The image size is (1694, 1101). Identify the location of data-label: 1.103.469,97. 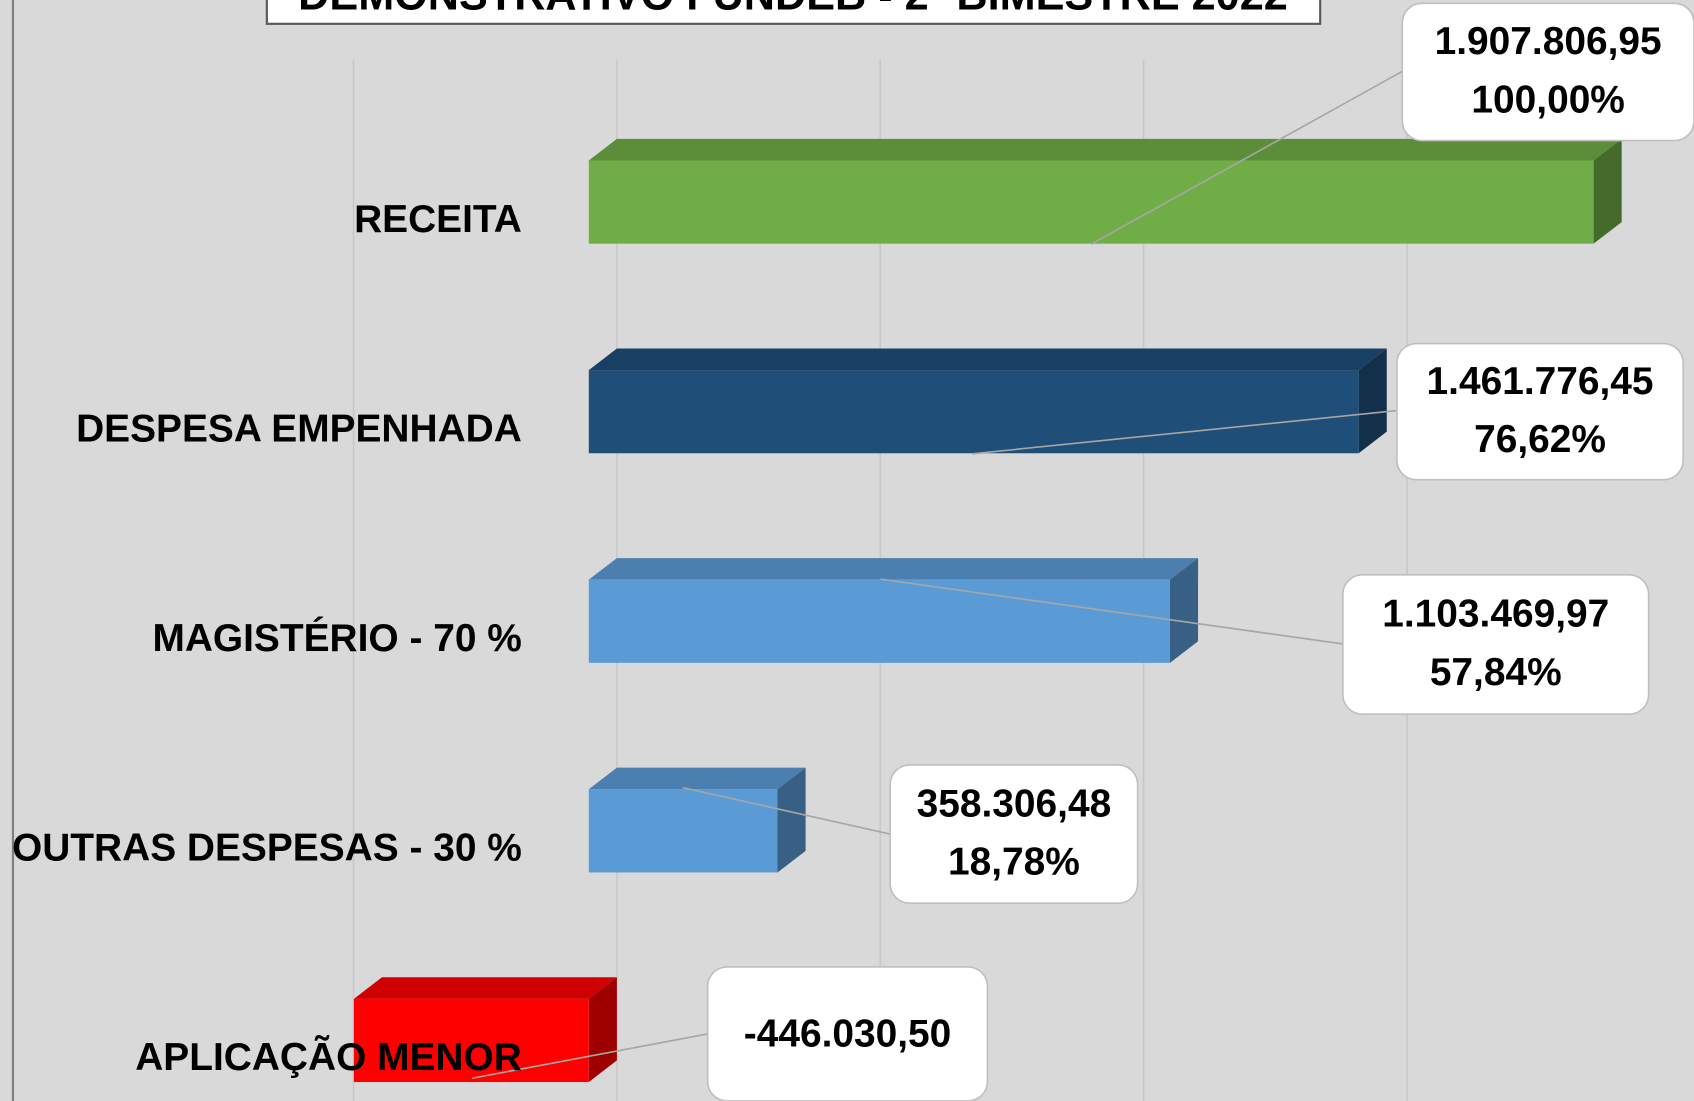
(1495, 614).